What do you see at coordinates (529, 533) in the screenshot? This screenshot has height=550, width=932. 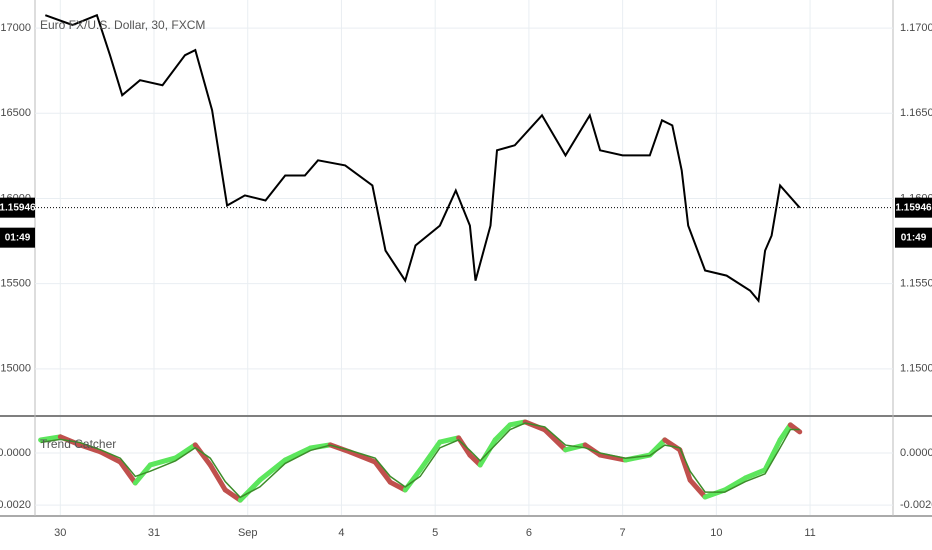 I see `x-tick-label: 6` at bounding box center [529, 533].